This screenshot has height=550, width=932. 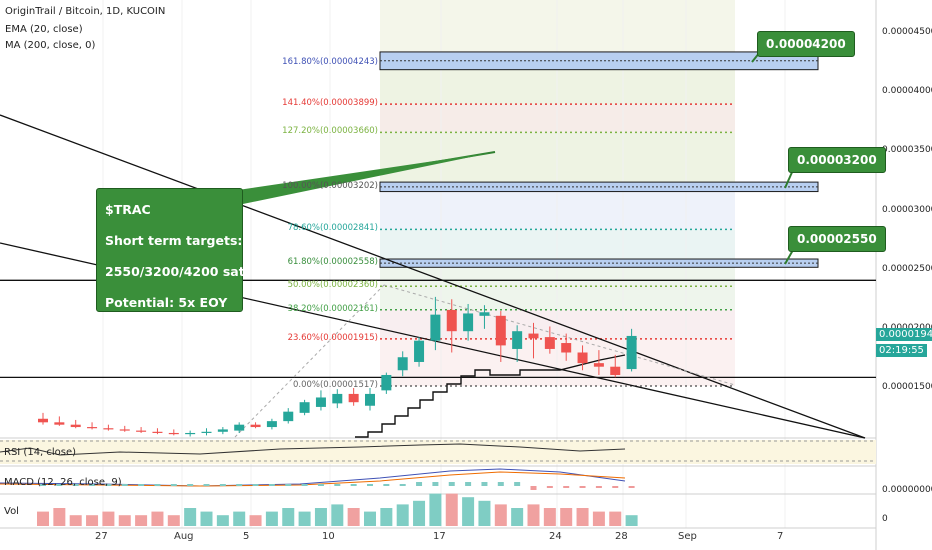 What do you see at coordinates (128, 209) in the screenshot?
I see `note-ticker: $TRAC` at bounding box center [128, 209].